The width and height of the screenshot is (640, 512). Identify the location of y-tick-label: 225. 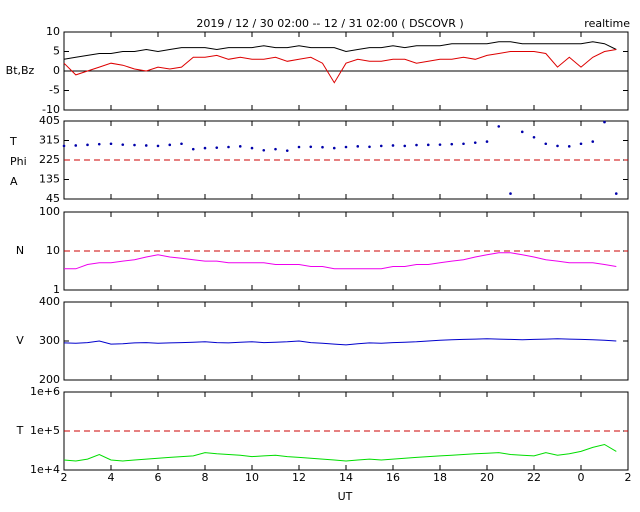
(49, 159).